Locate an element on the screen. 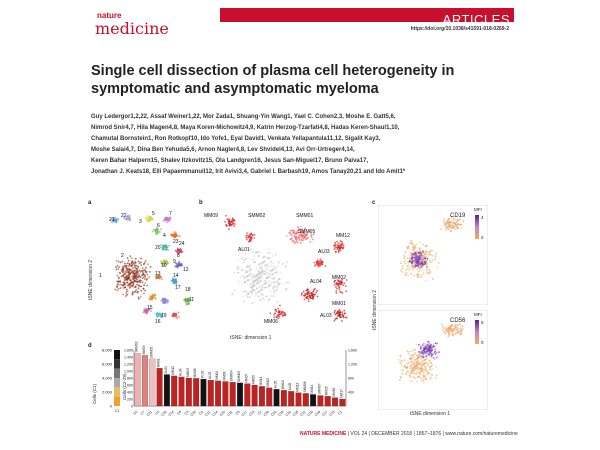  panel-label-d: d is located at coordinates (90, 346).